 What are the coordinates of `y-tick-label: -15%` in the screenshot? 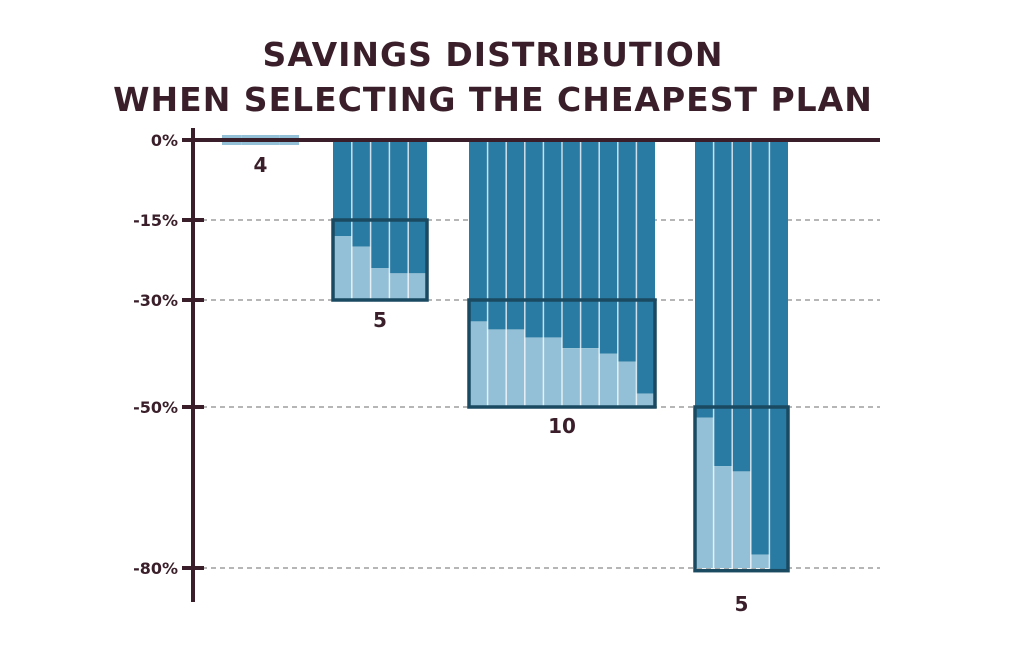 It's located at (155, 220).